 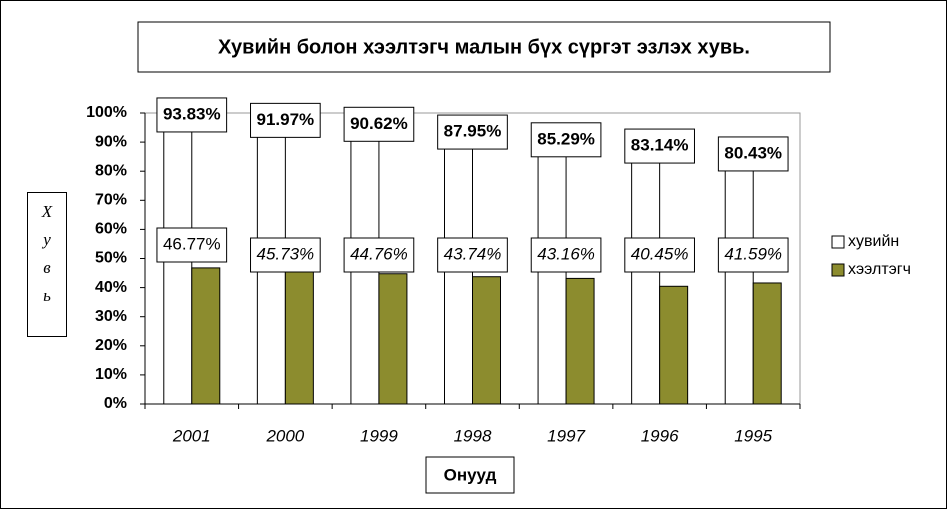 I want to click on data-label: 43.74%, so click(x=473, y=253).